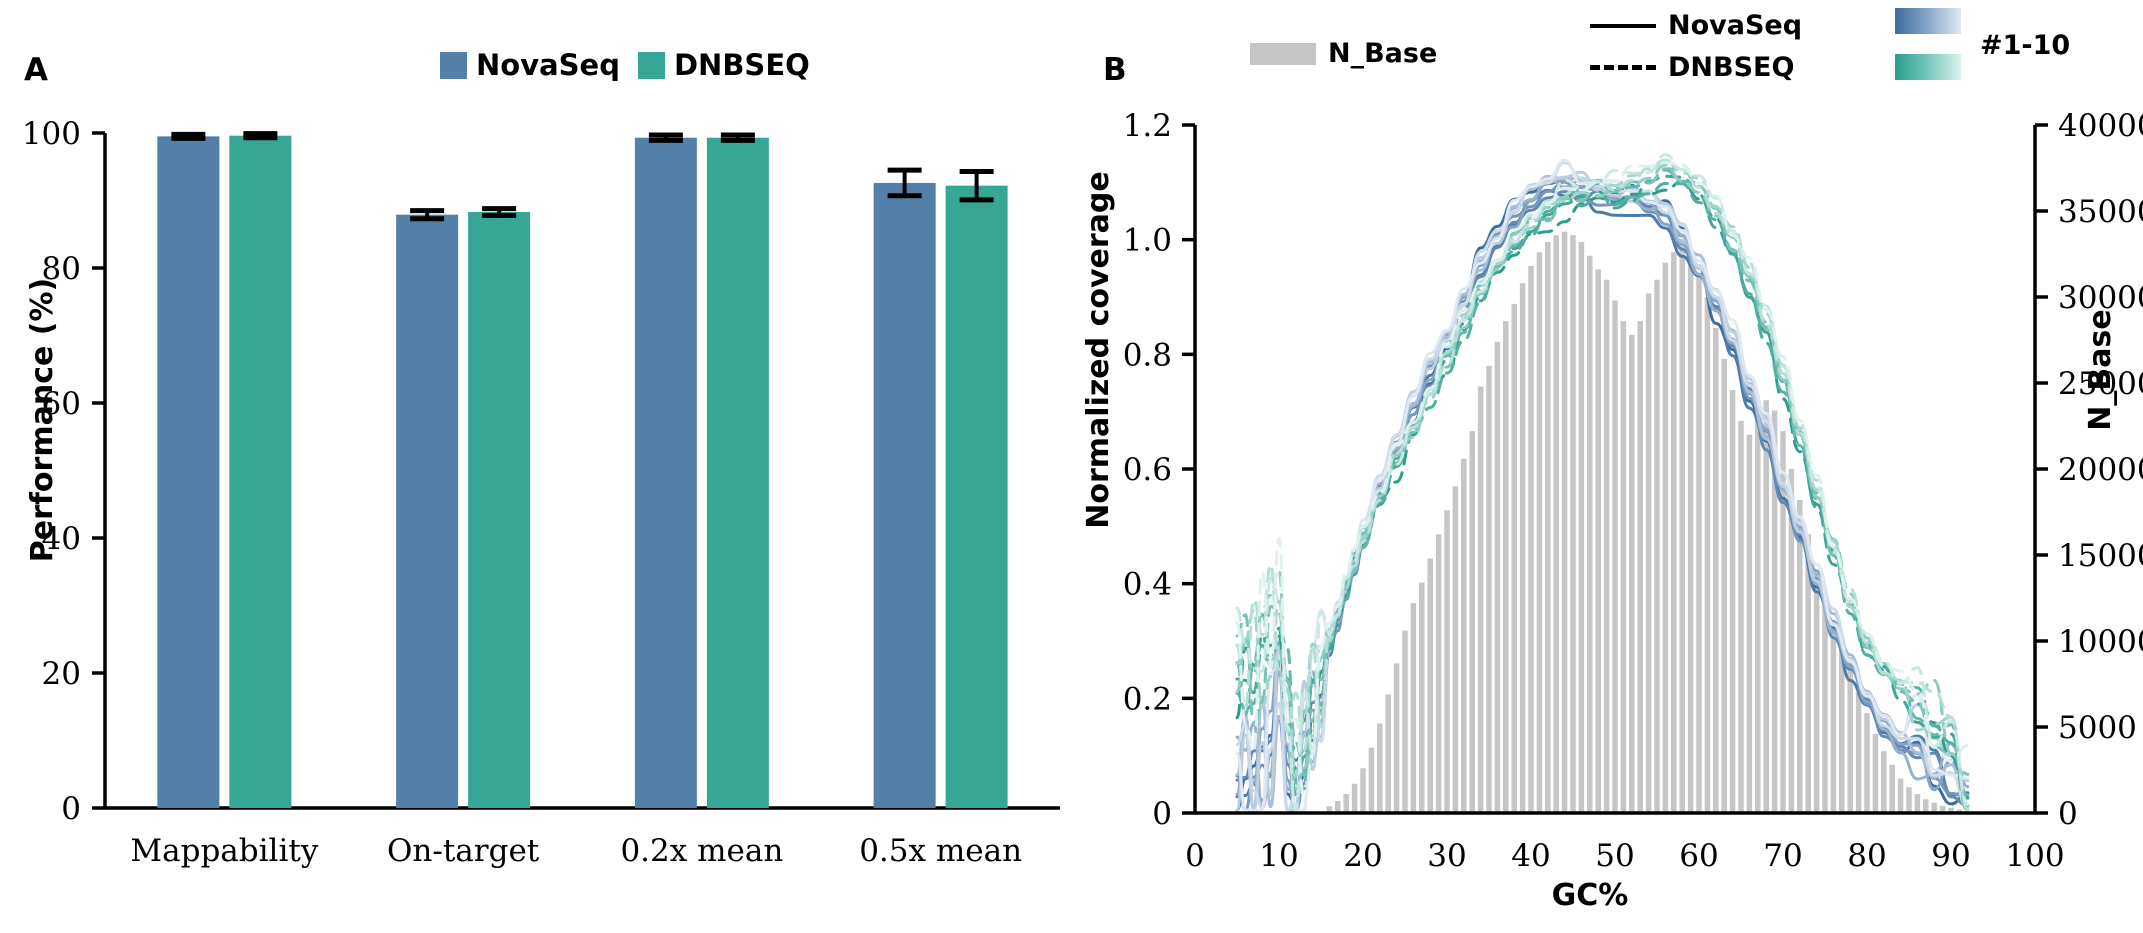 Image resolution: width=2143 pixels, height=933 pixels. I want to click on panel-a-y-tick-label: 100, so click(51, 134).